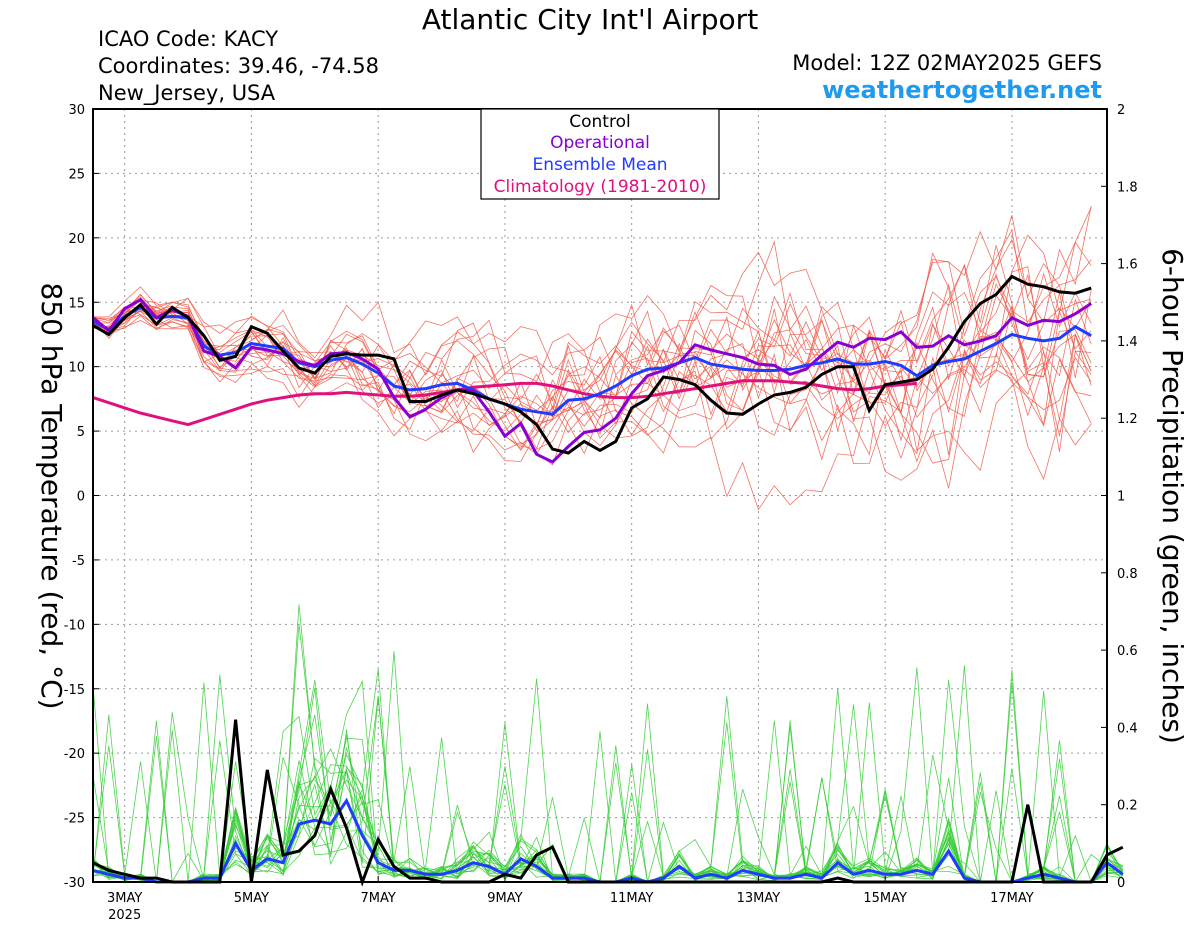 Image resolution: width=1200 pixels, height=927 pixels. I want to click on left-tick-label: 5, so click(81, 432).